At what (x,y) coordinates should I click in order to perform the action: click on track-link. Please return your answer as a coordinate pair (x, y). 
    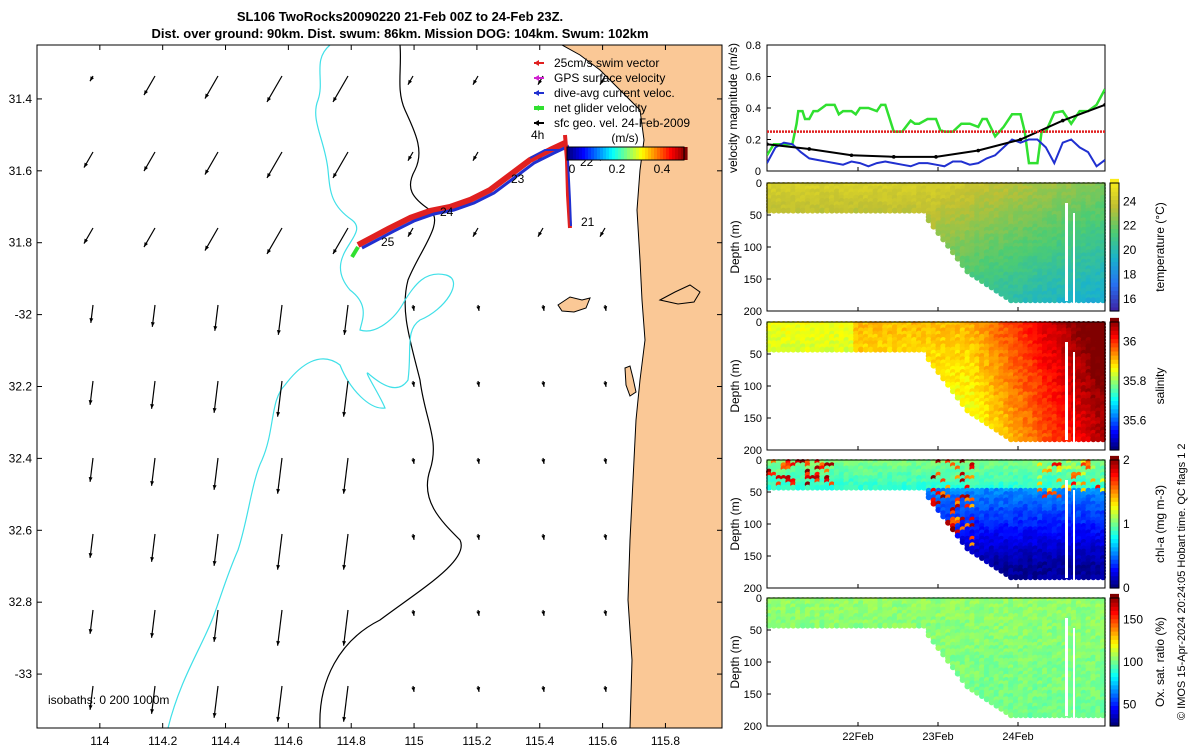
    Looking at the image, I should click on (545, 154).